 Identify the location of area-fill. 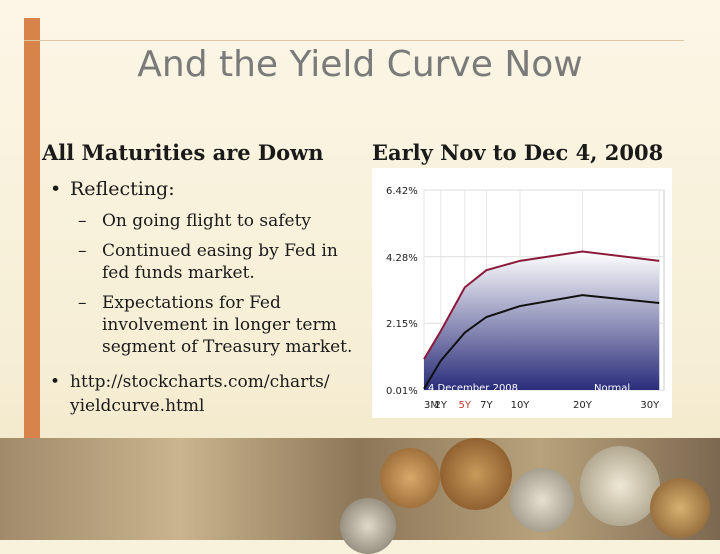
(542, 320).